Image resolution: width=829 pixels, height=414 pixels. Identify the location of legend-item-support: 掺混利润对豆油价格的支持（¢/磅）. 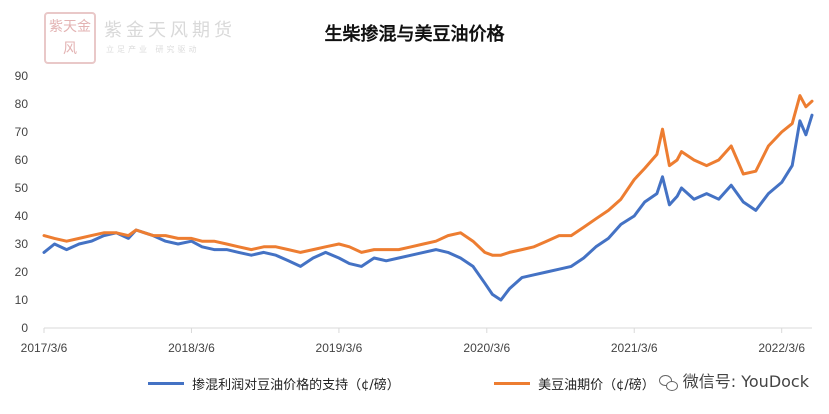
(274, 383).